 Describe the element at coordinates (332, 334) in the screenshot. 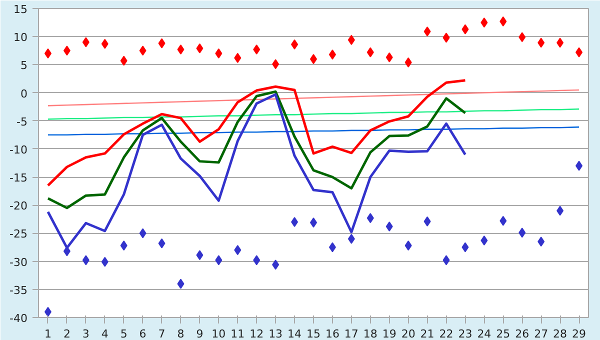

I see `x-tick-label: 16` at that location.